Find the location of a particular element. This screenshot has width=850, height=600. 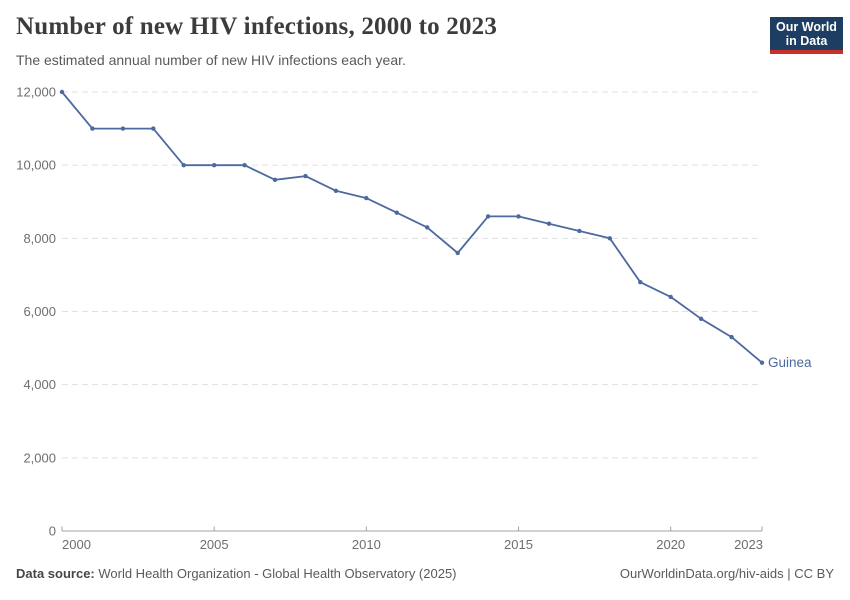

y-axis-tick-label: 12,000 is located at coordinates (36, 92).